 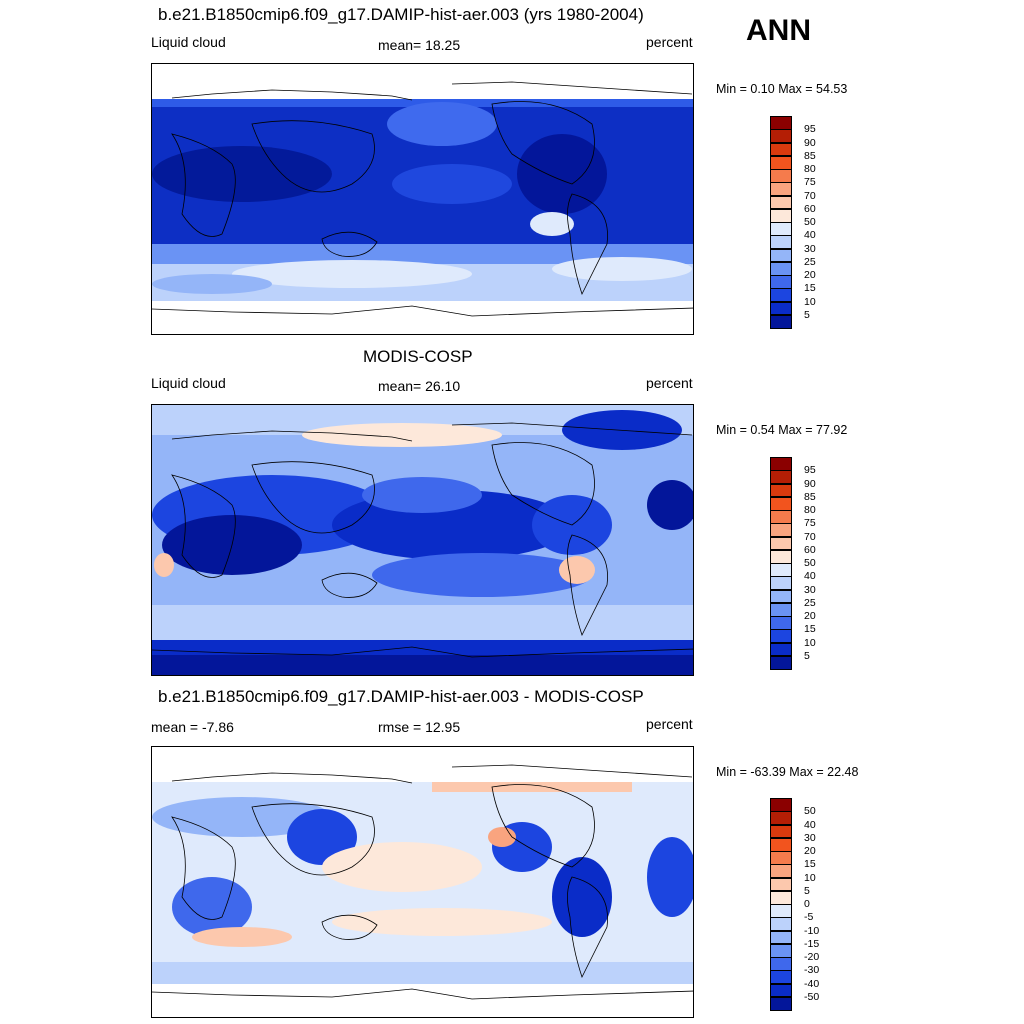 What do you see at coordinates (810, 155) in the screenshot?
I see `colorbar-tick-label: 85` at bounding box center [810, 155].